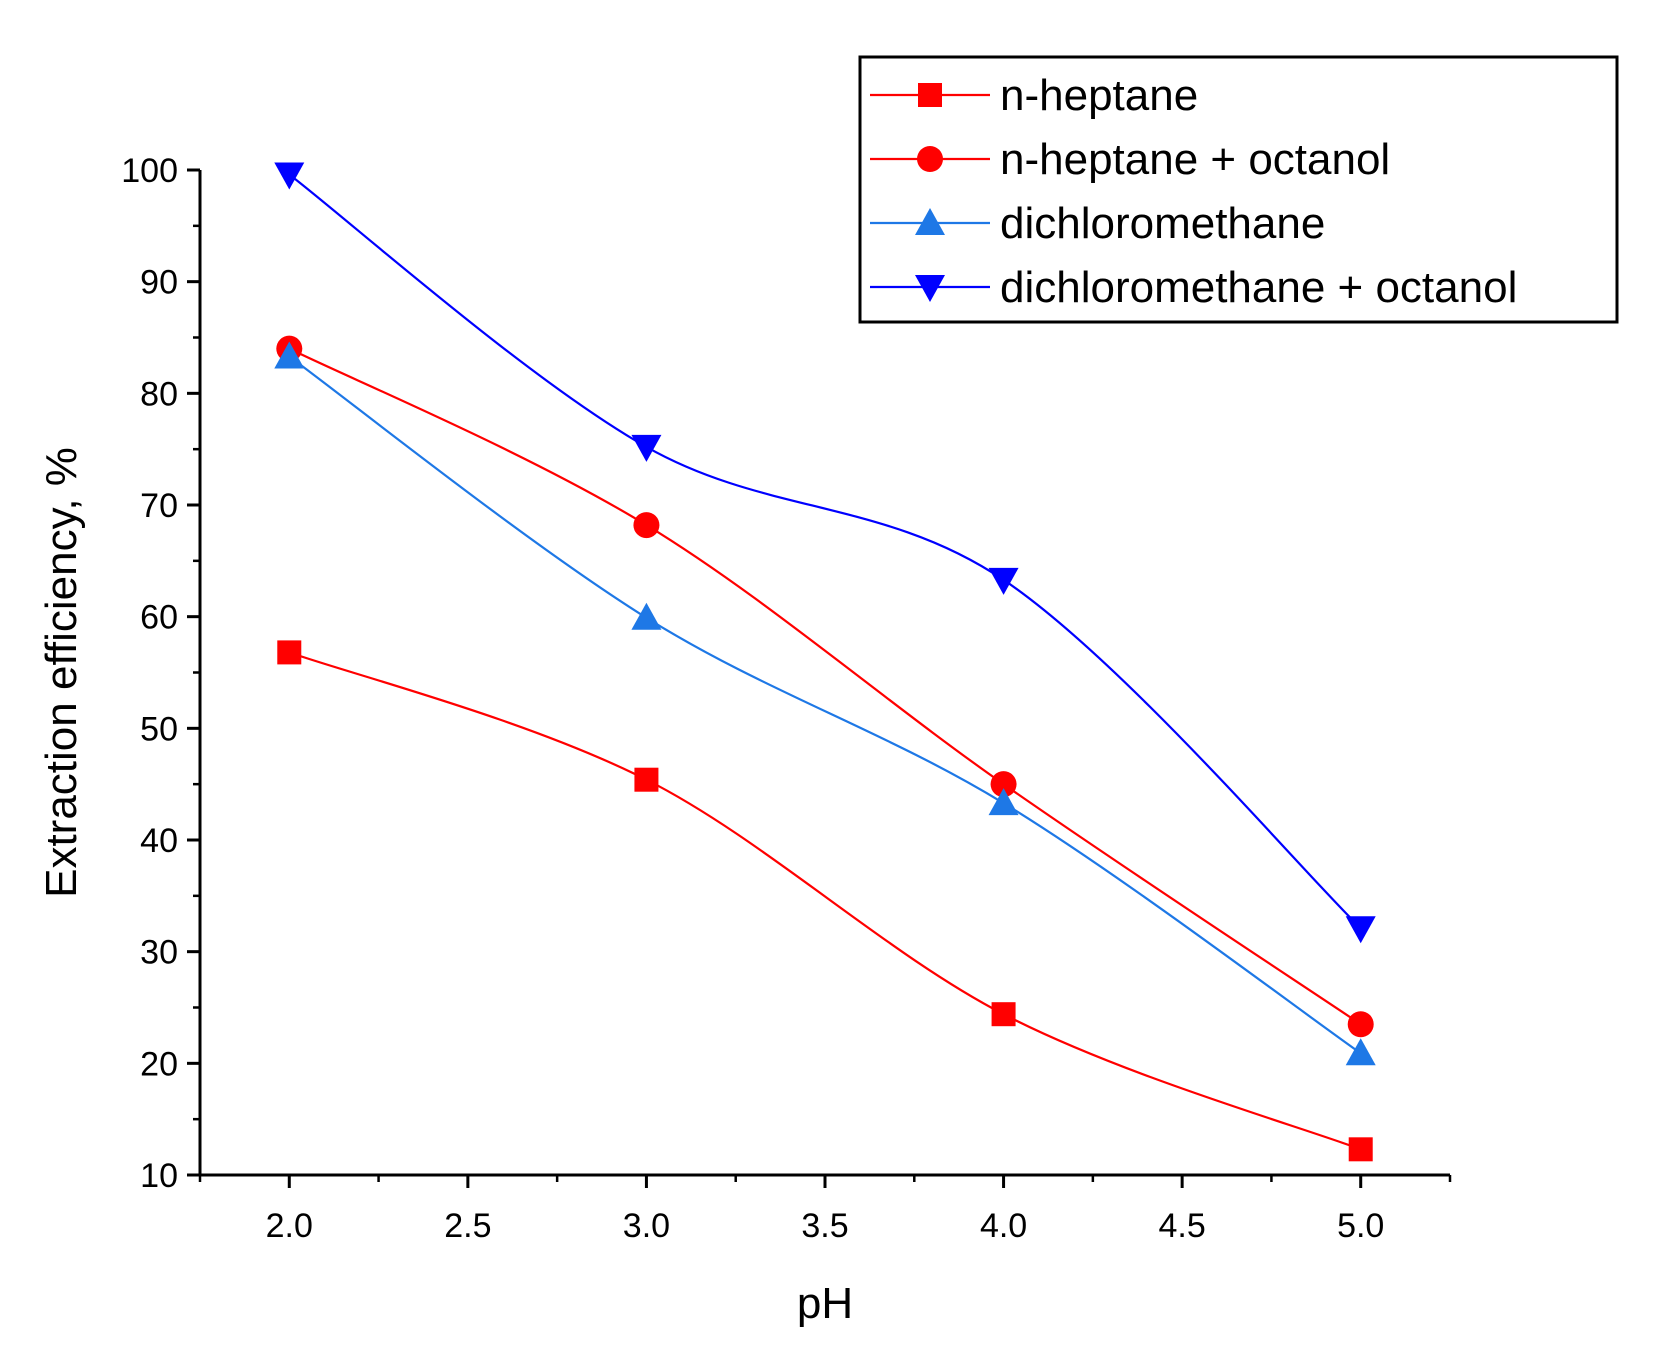  What do you see at coordinates (159, 506) in the screenshot?
I see `y-tick-label-6: 70` at bounding box center [159, 506].